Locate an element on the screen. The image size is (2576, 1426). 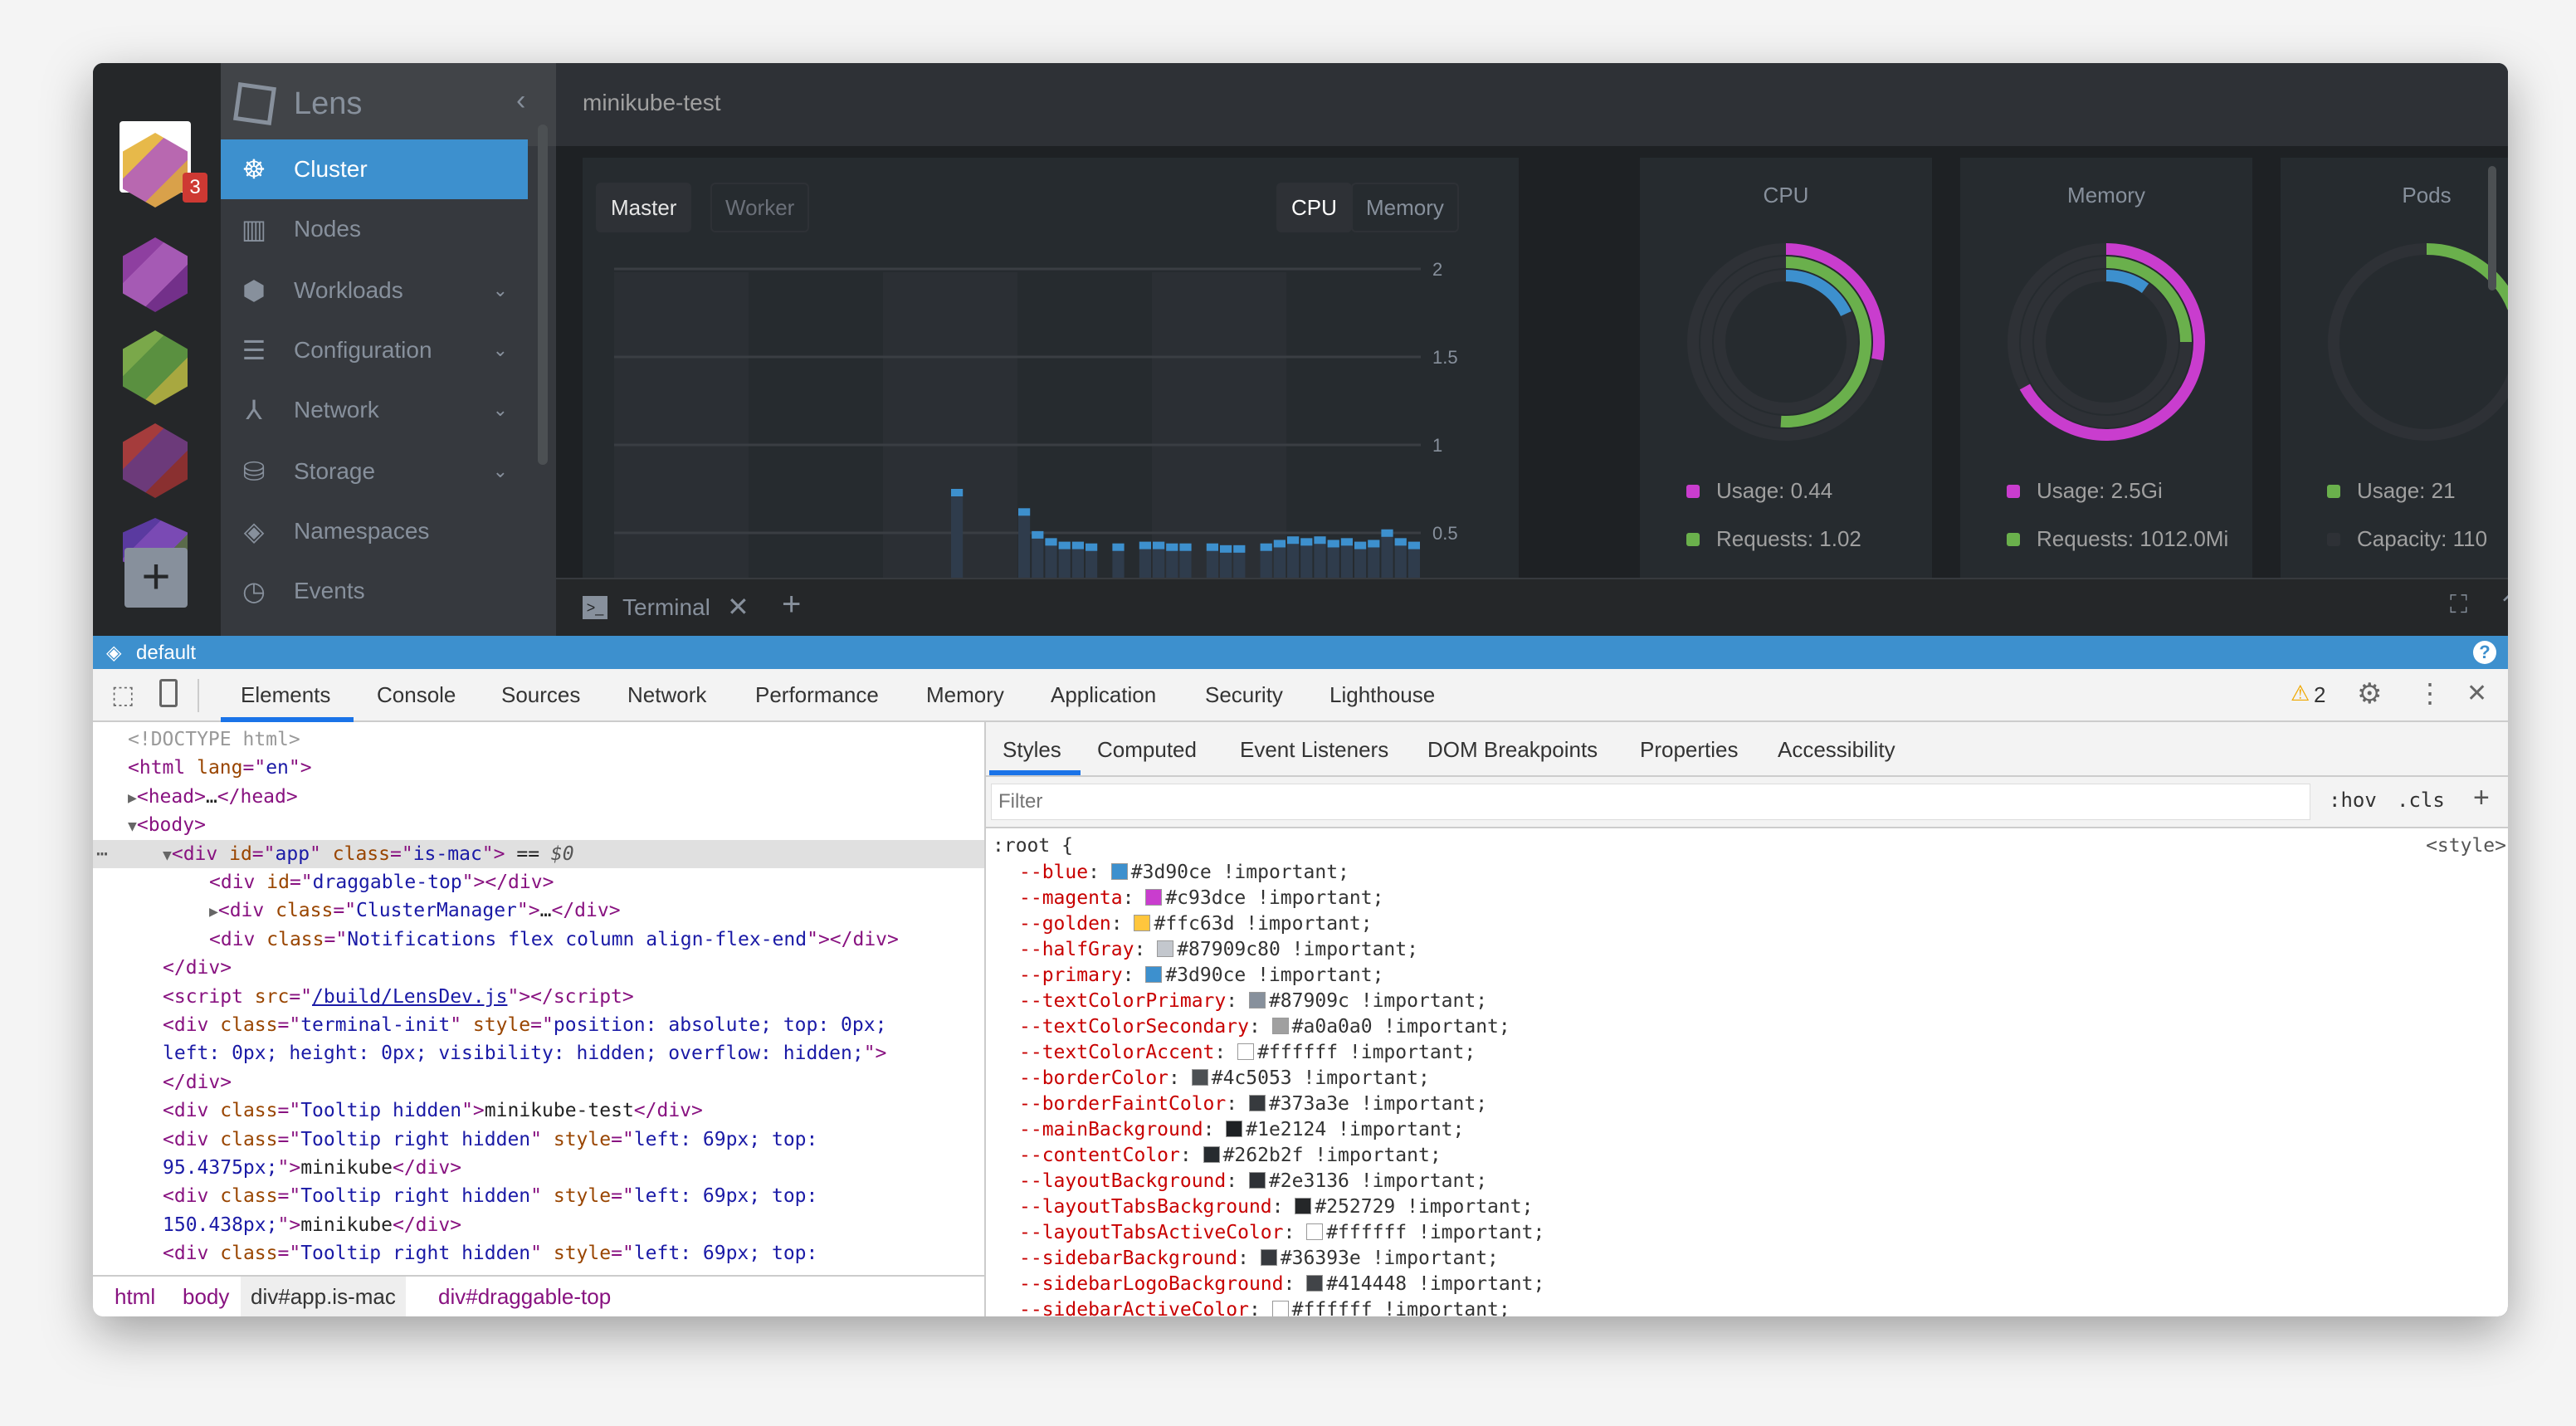
close-tab-icon: ✕ is located at coordinates (738, 607).